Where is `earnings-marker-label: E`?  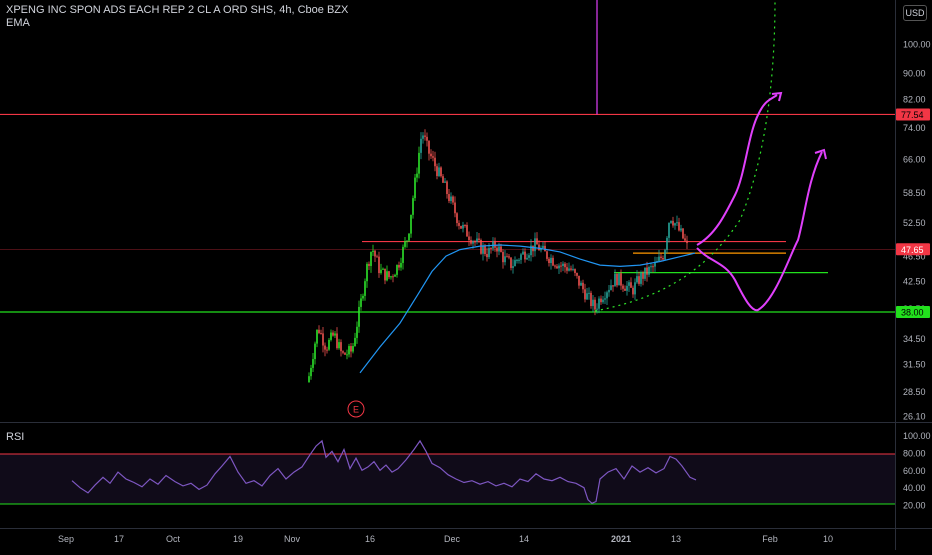
earnings-marker-label: E is located at coordinates (356, 410).